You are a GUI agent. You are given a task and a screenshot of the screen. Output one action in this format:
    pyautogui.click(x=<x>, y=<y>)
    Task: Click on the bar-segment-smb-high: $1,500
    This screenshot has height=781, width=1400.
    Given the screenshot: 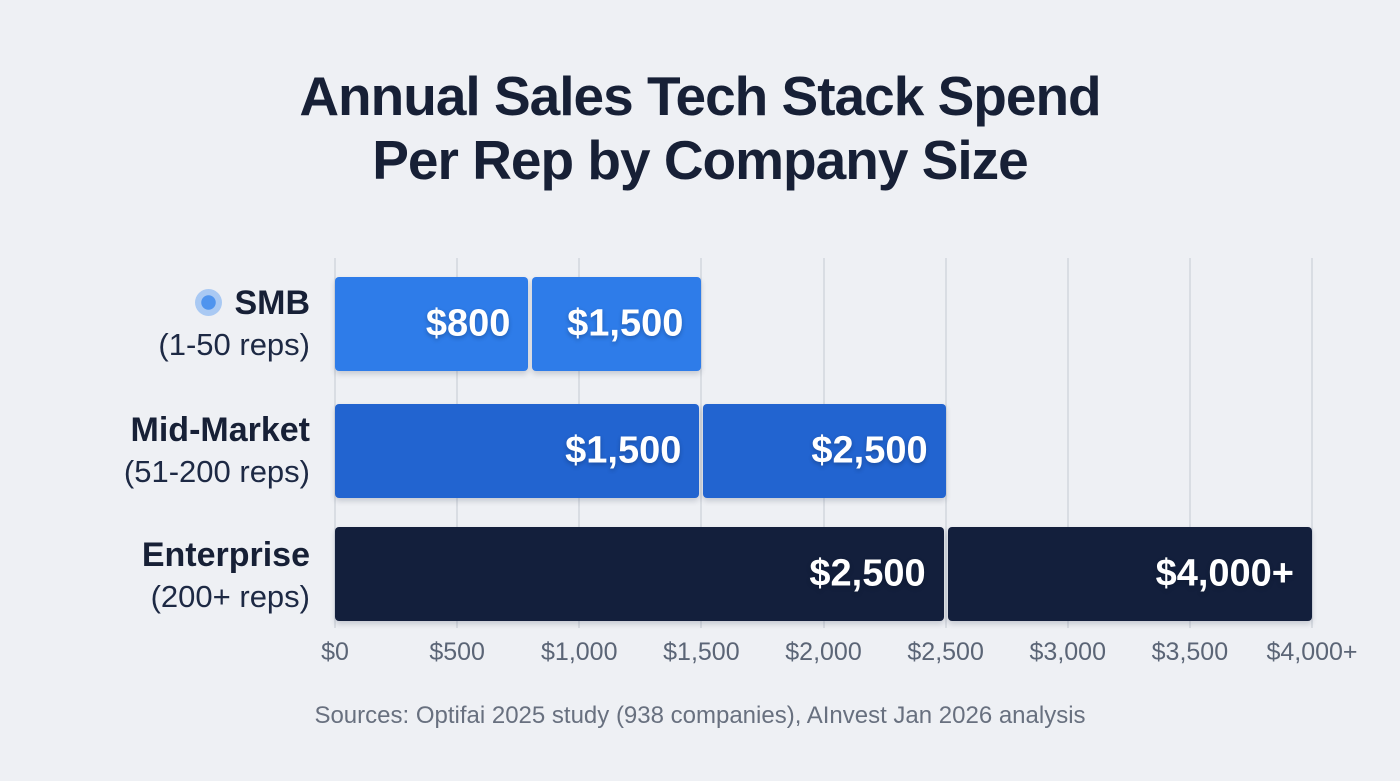 What is the action you would take?
    pyautogui.click(x=617, y=324)
    